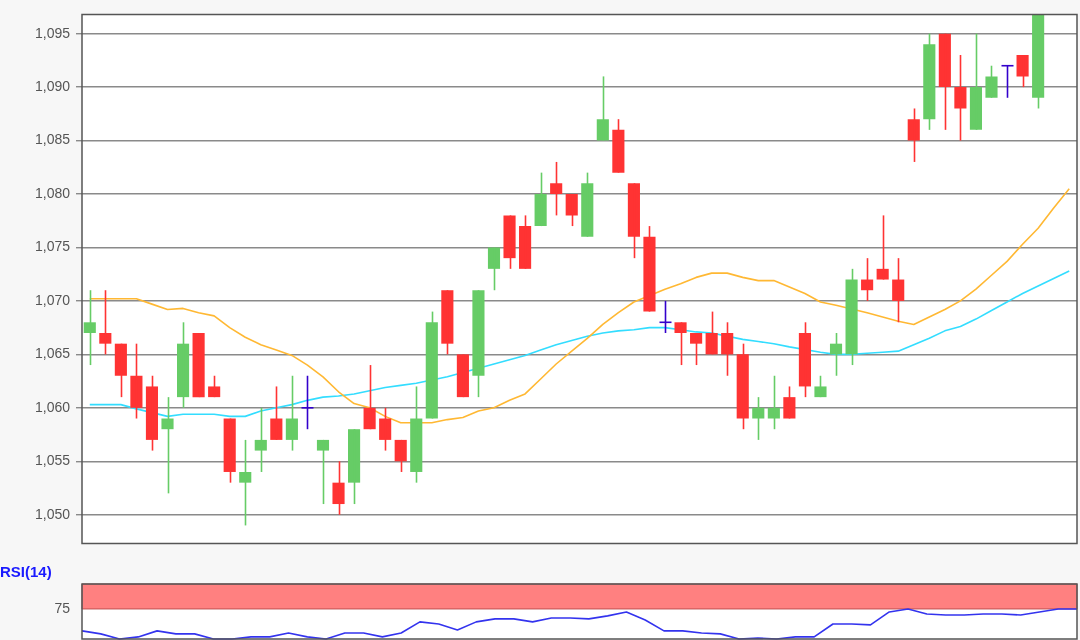  Describe the element at coordinates (52, 406) in the screenshot. I see `y-tick-label: 1,060` at that location.